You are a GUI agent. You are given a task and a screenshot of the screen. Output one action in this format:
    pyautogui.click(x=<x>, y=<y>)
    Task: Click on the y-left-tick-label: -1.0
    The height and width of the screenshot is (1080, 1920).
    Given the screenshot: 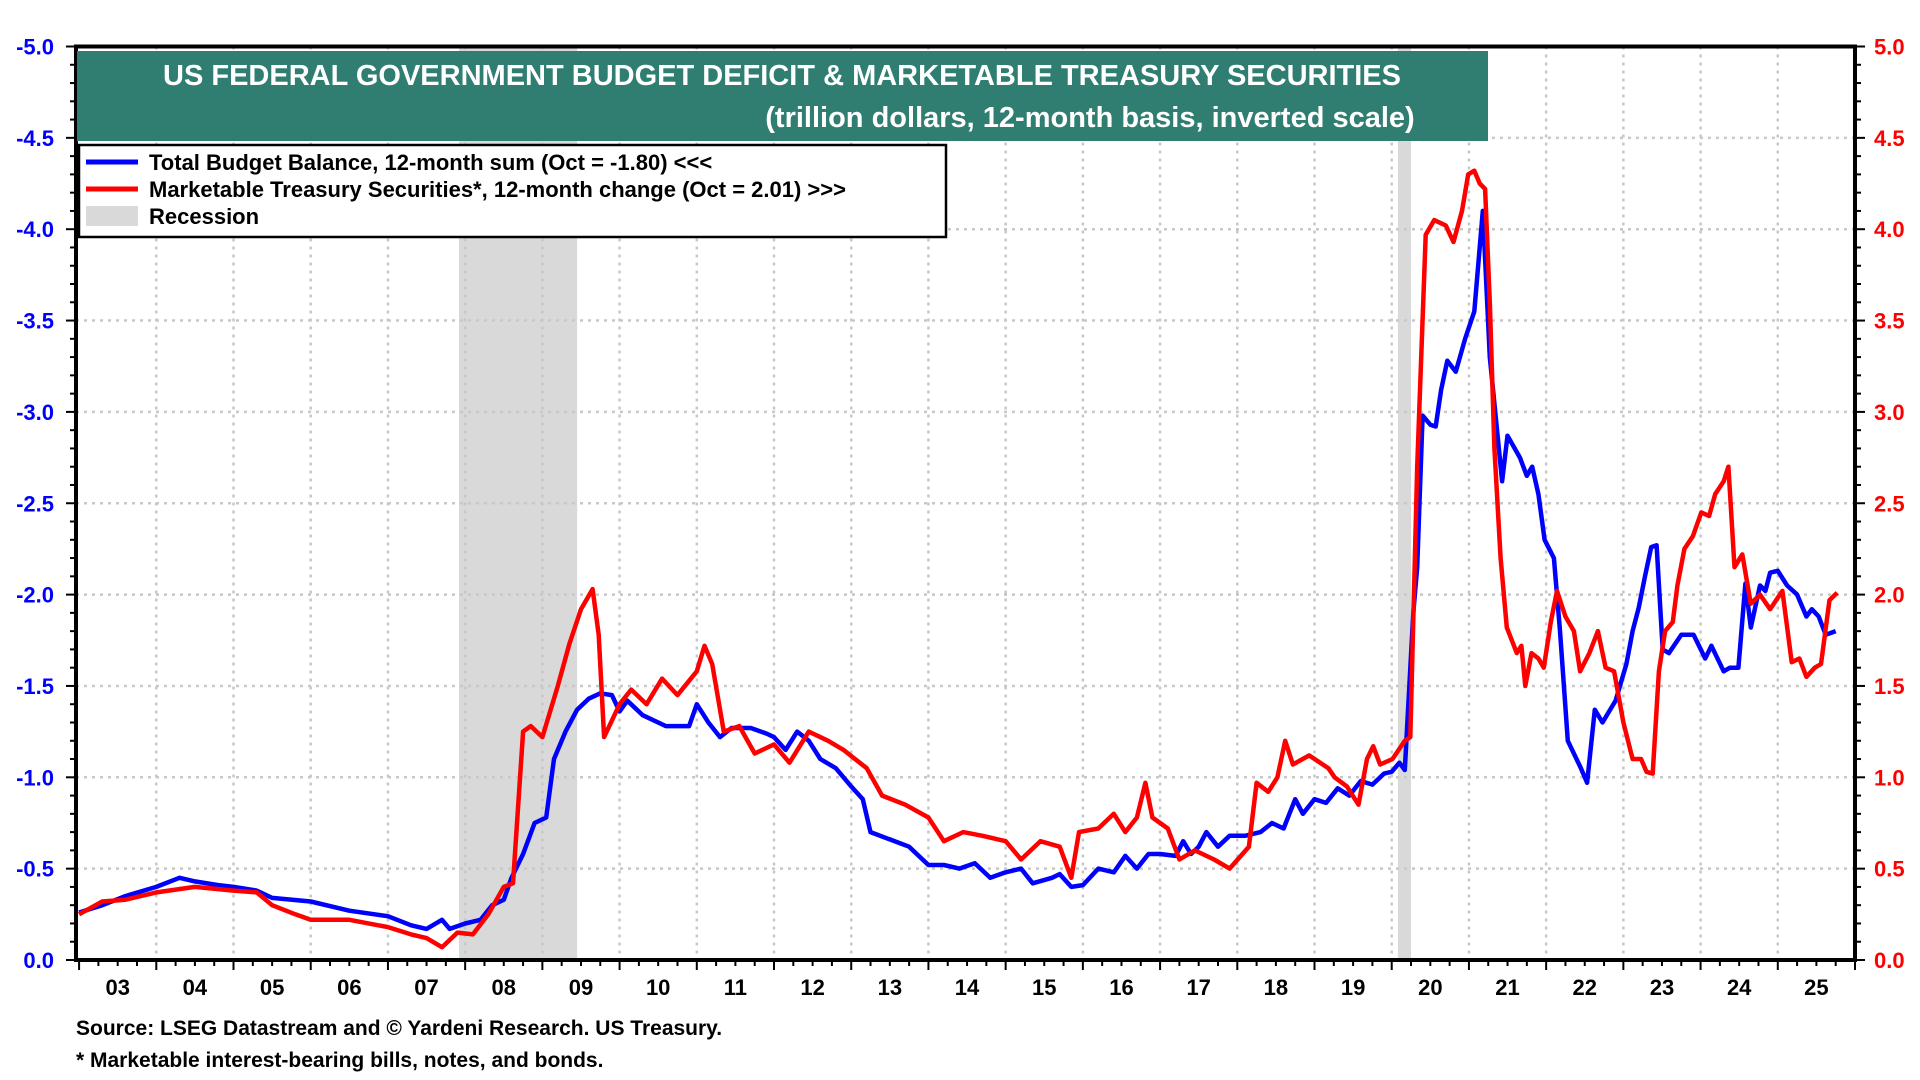 What is the action you would take?
    pyautogui.click(x=35, y=777)
    